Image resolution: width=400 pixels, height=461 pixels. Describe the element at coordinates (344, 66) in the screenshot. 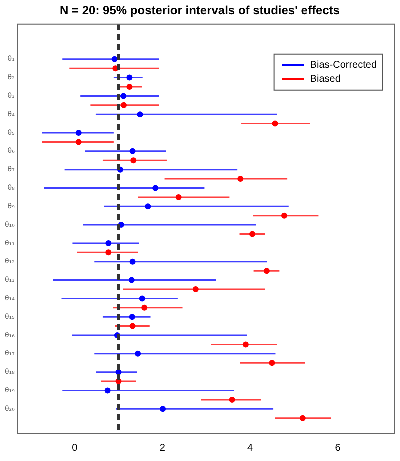

I see `legend-label: Bias-Corrected` at that location.